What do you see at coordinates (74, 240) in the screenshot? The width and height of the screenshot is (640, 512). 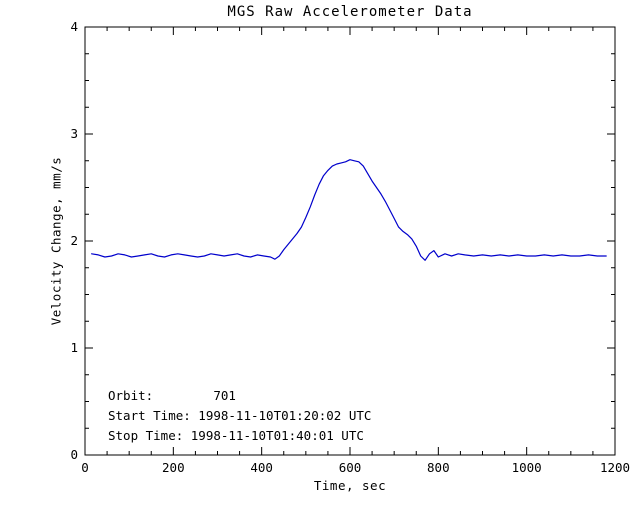 I see `tick-label: 2` at bounding box center [74, 240].